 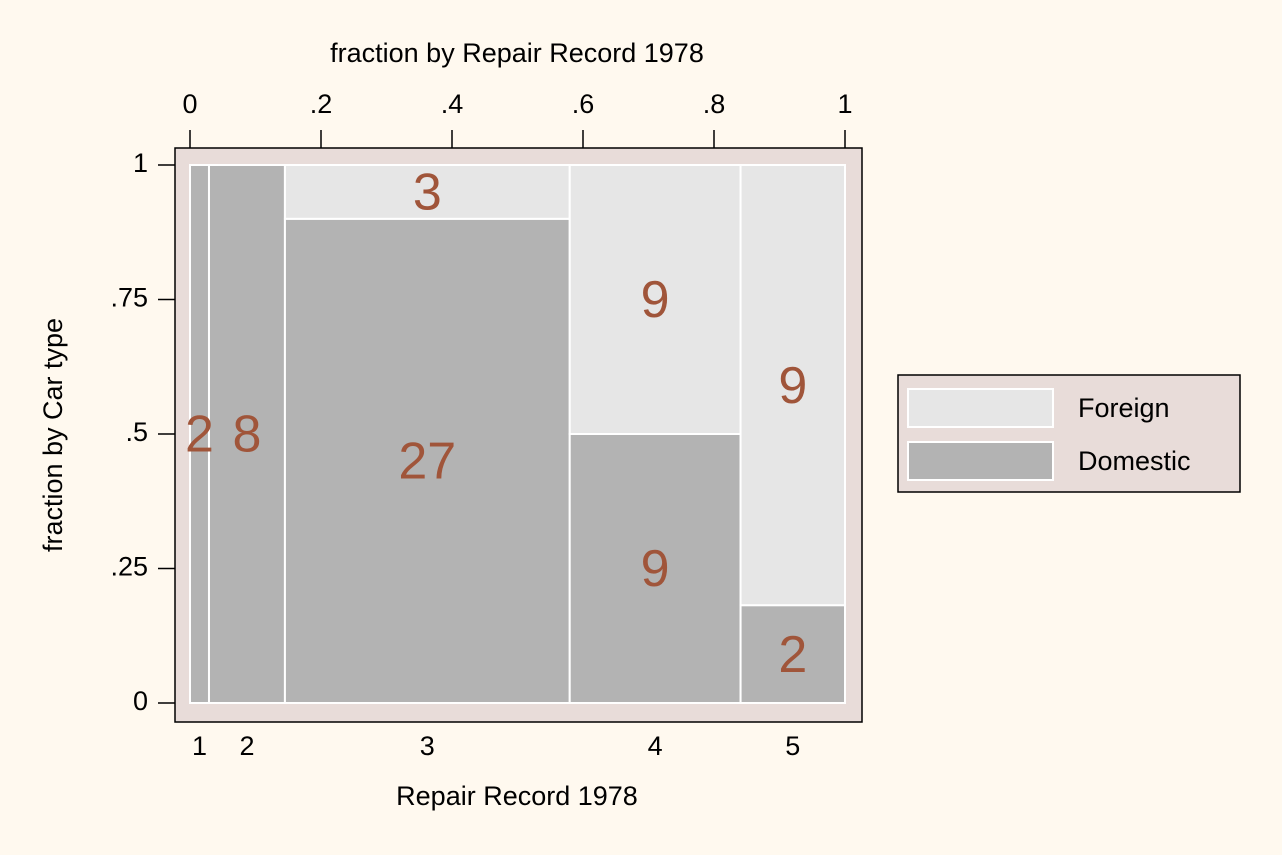 What do you see at coordinates (321, 104) in the screenshot?
I see `x2-tick-label: .2` at bounding box center [321, 104].